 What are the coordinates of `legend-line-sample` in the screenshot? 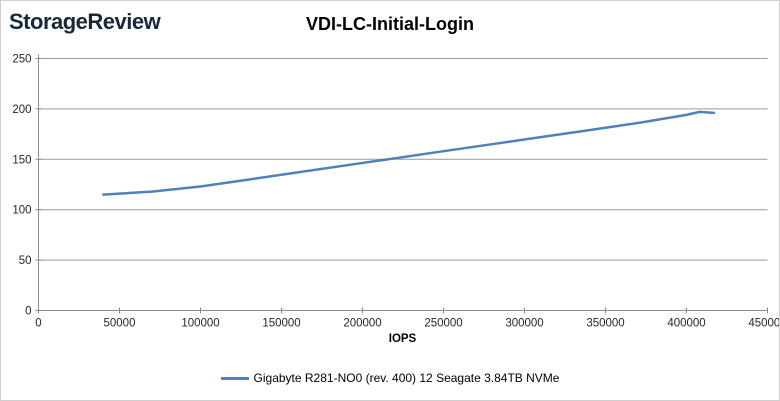 It's located at (234, 378).